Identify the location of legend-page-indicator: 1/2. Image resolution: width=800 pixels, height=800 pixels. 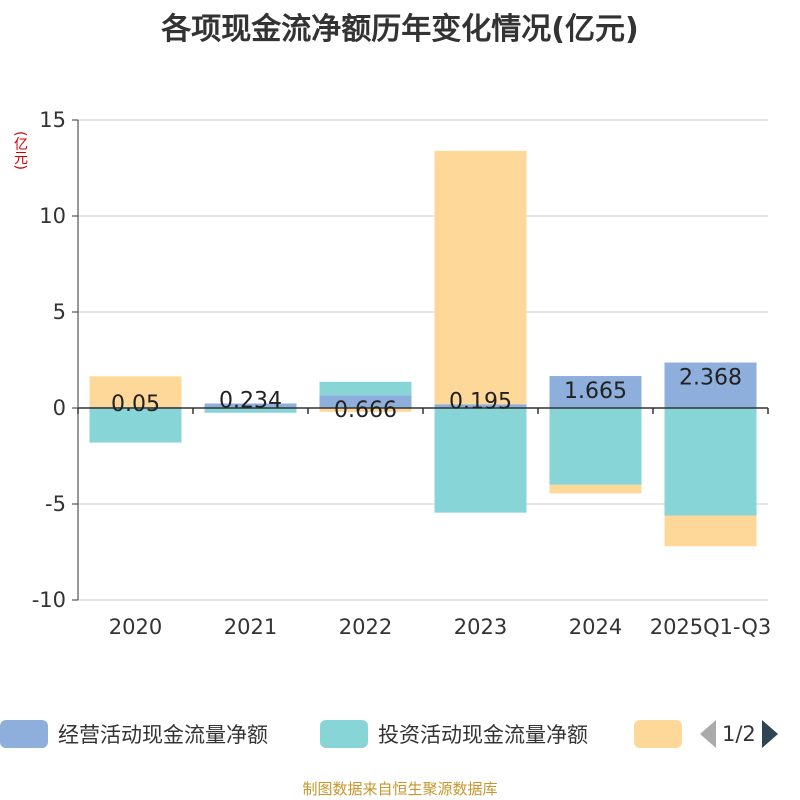
(739, 734).